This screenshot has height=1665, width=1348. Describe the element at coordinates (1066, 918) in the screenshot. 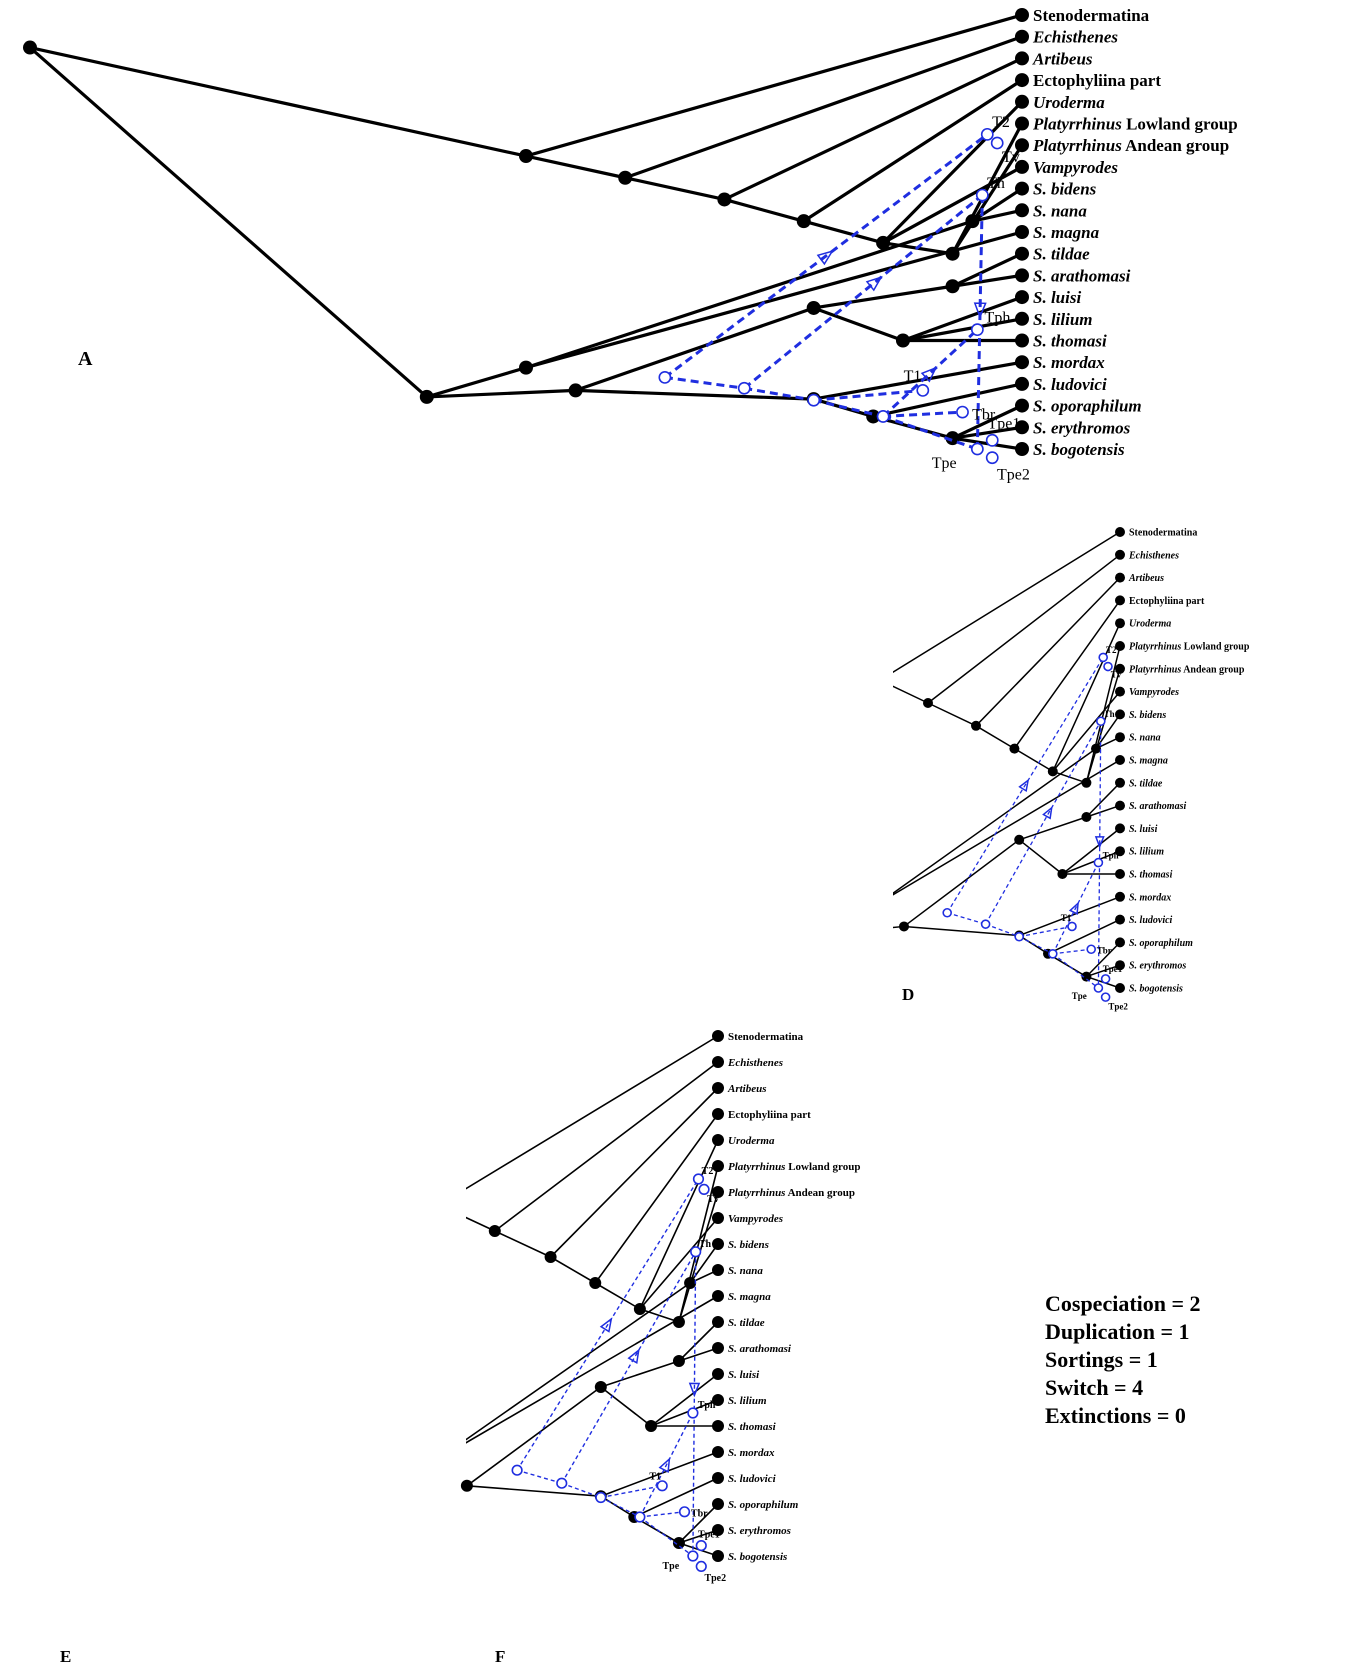

I see `event-label: T1` at that location.